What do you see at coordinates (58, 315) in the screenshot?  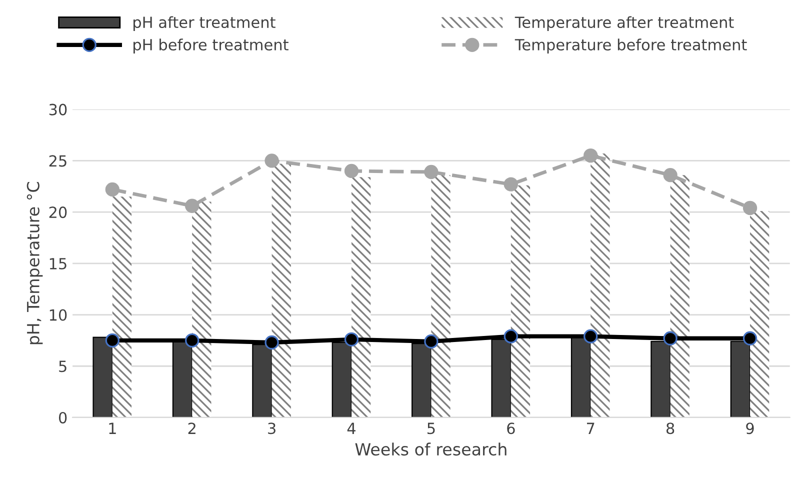 I see `y-tick-label: 10` at bounding box center [58, 315].